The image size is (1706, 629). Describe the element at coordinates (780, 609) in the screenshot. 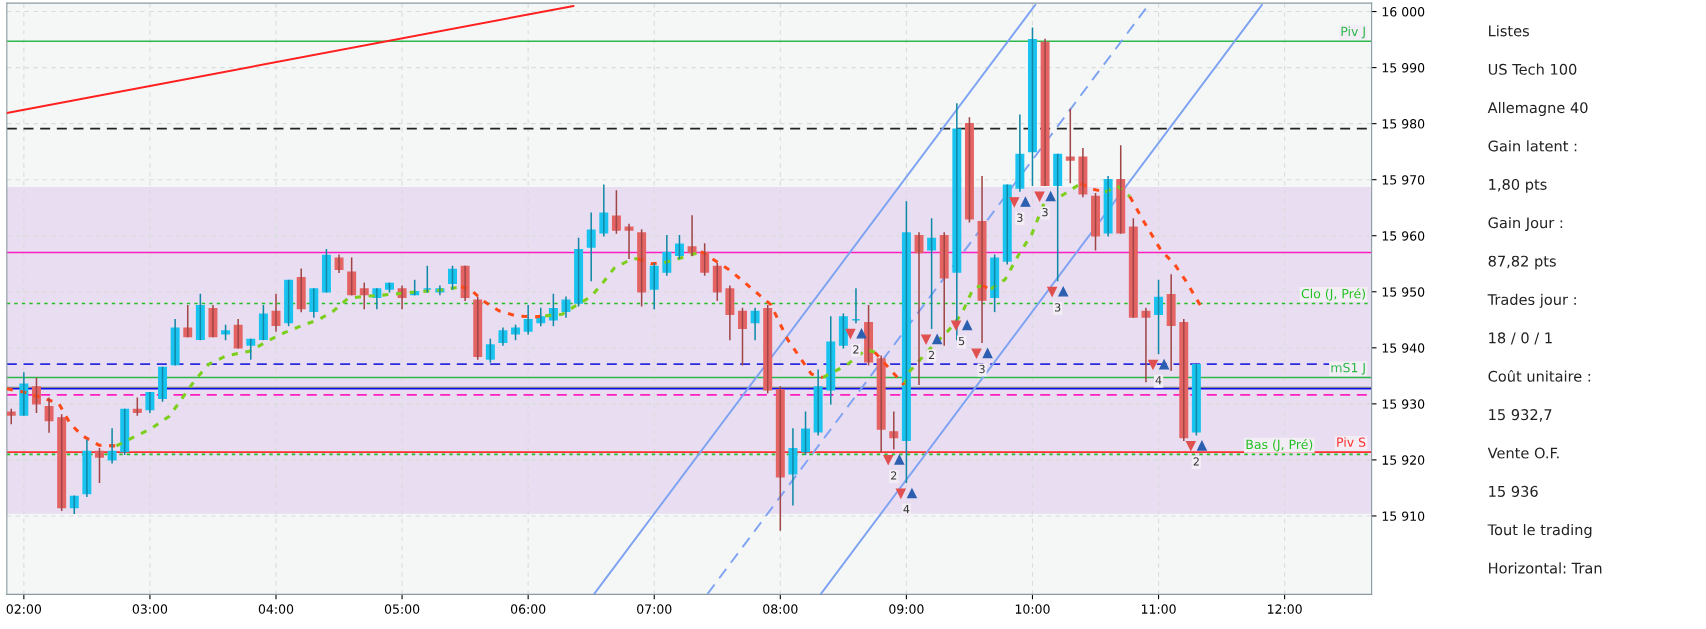

I see `x-tick-label: 08:00` at that location.